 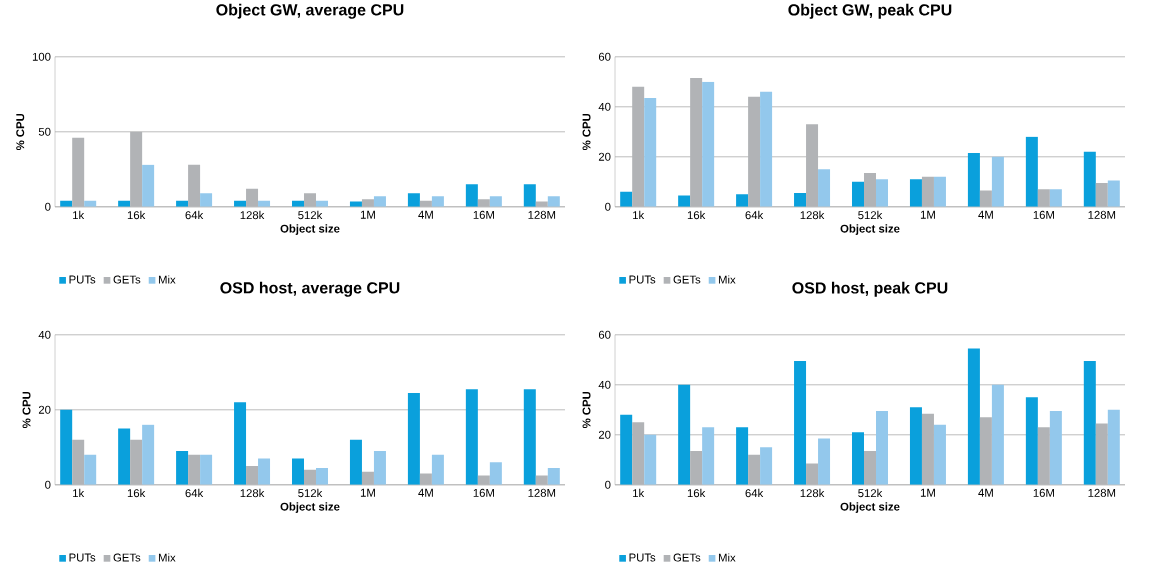 I want to click on y-tick-label: 50, so click(x=44, y=131).